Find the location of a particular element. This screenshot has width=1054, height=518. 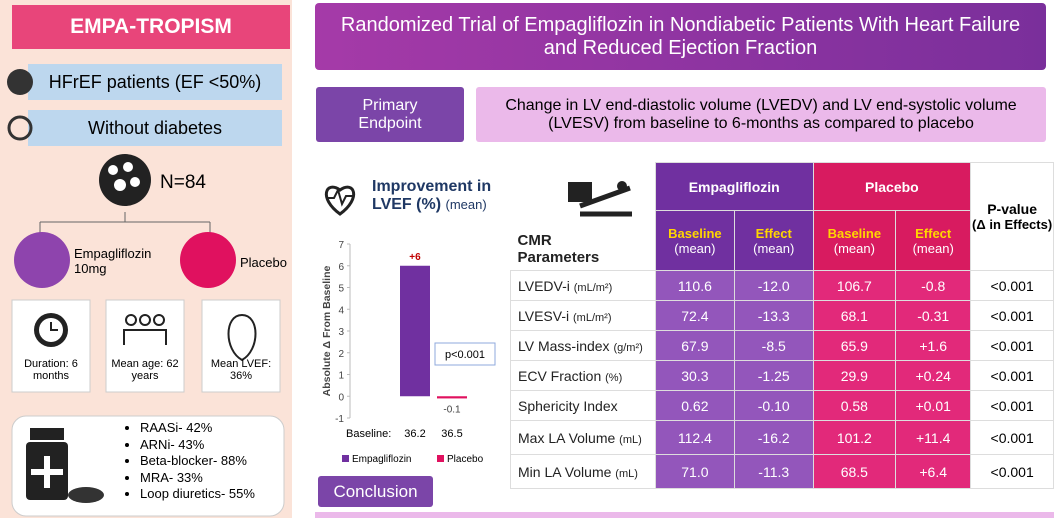

table-cell-text: 112.4 is located at coordinates (694, 437).